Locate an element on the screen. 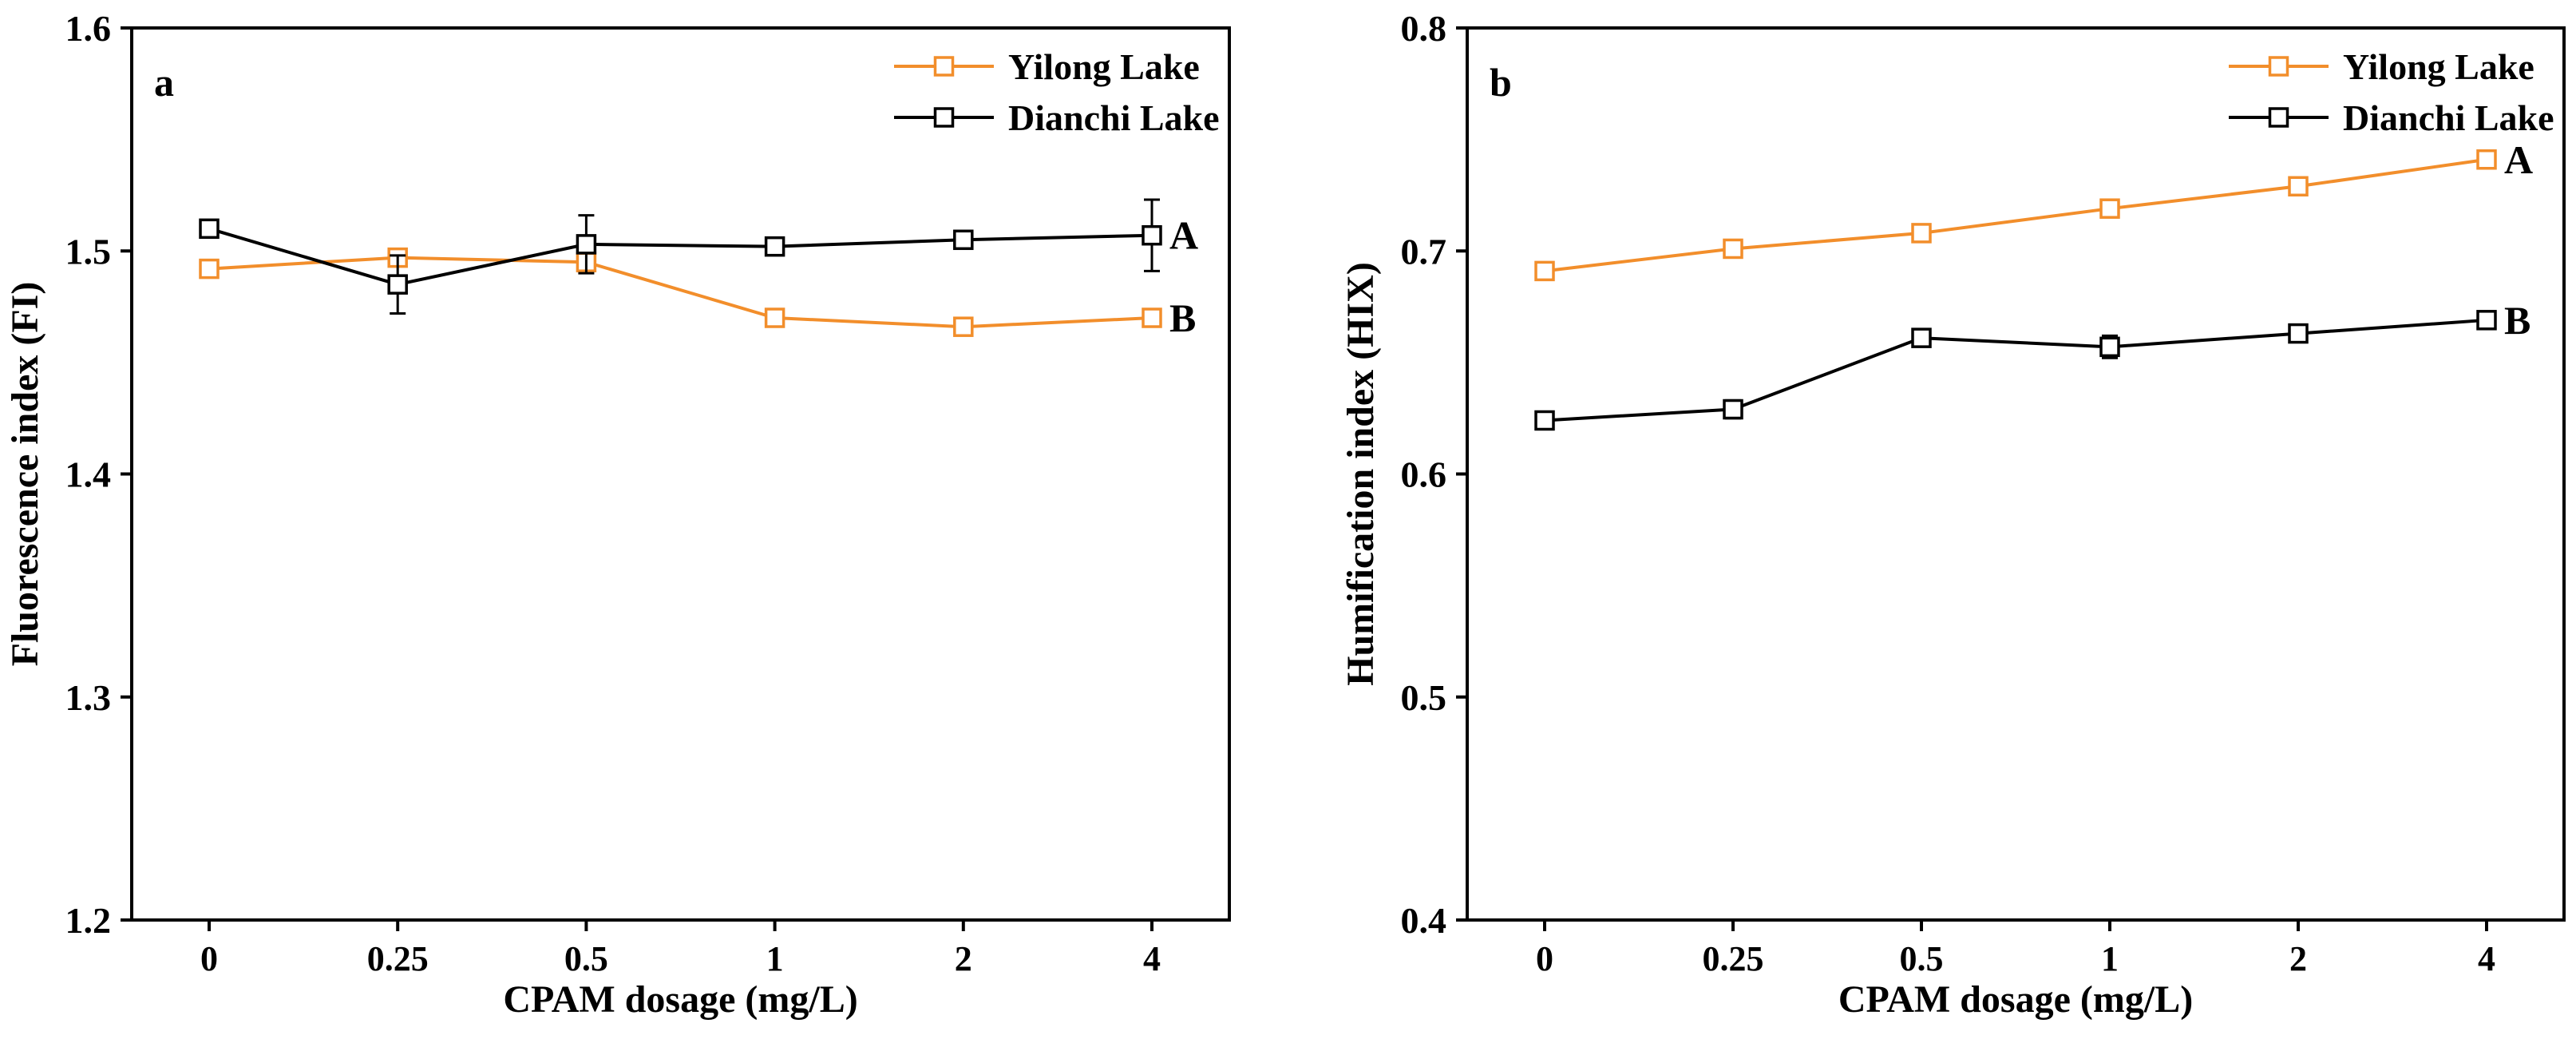  panel-label: b is located at coordinates (1501, 82).